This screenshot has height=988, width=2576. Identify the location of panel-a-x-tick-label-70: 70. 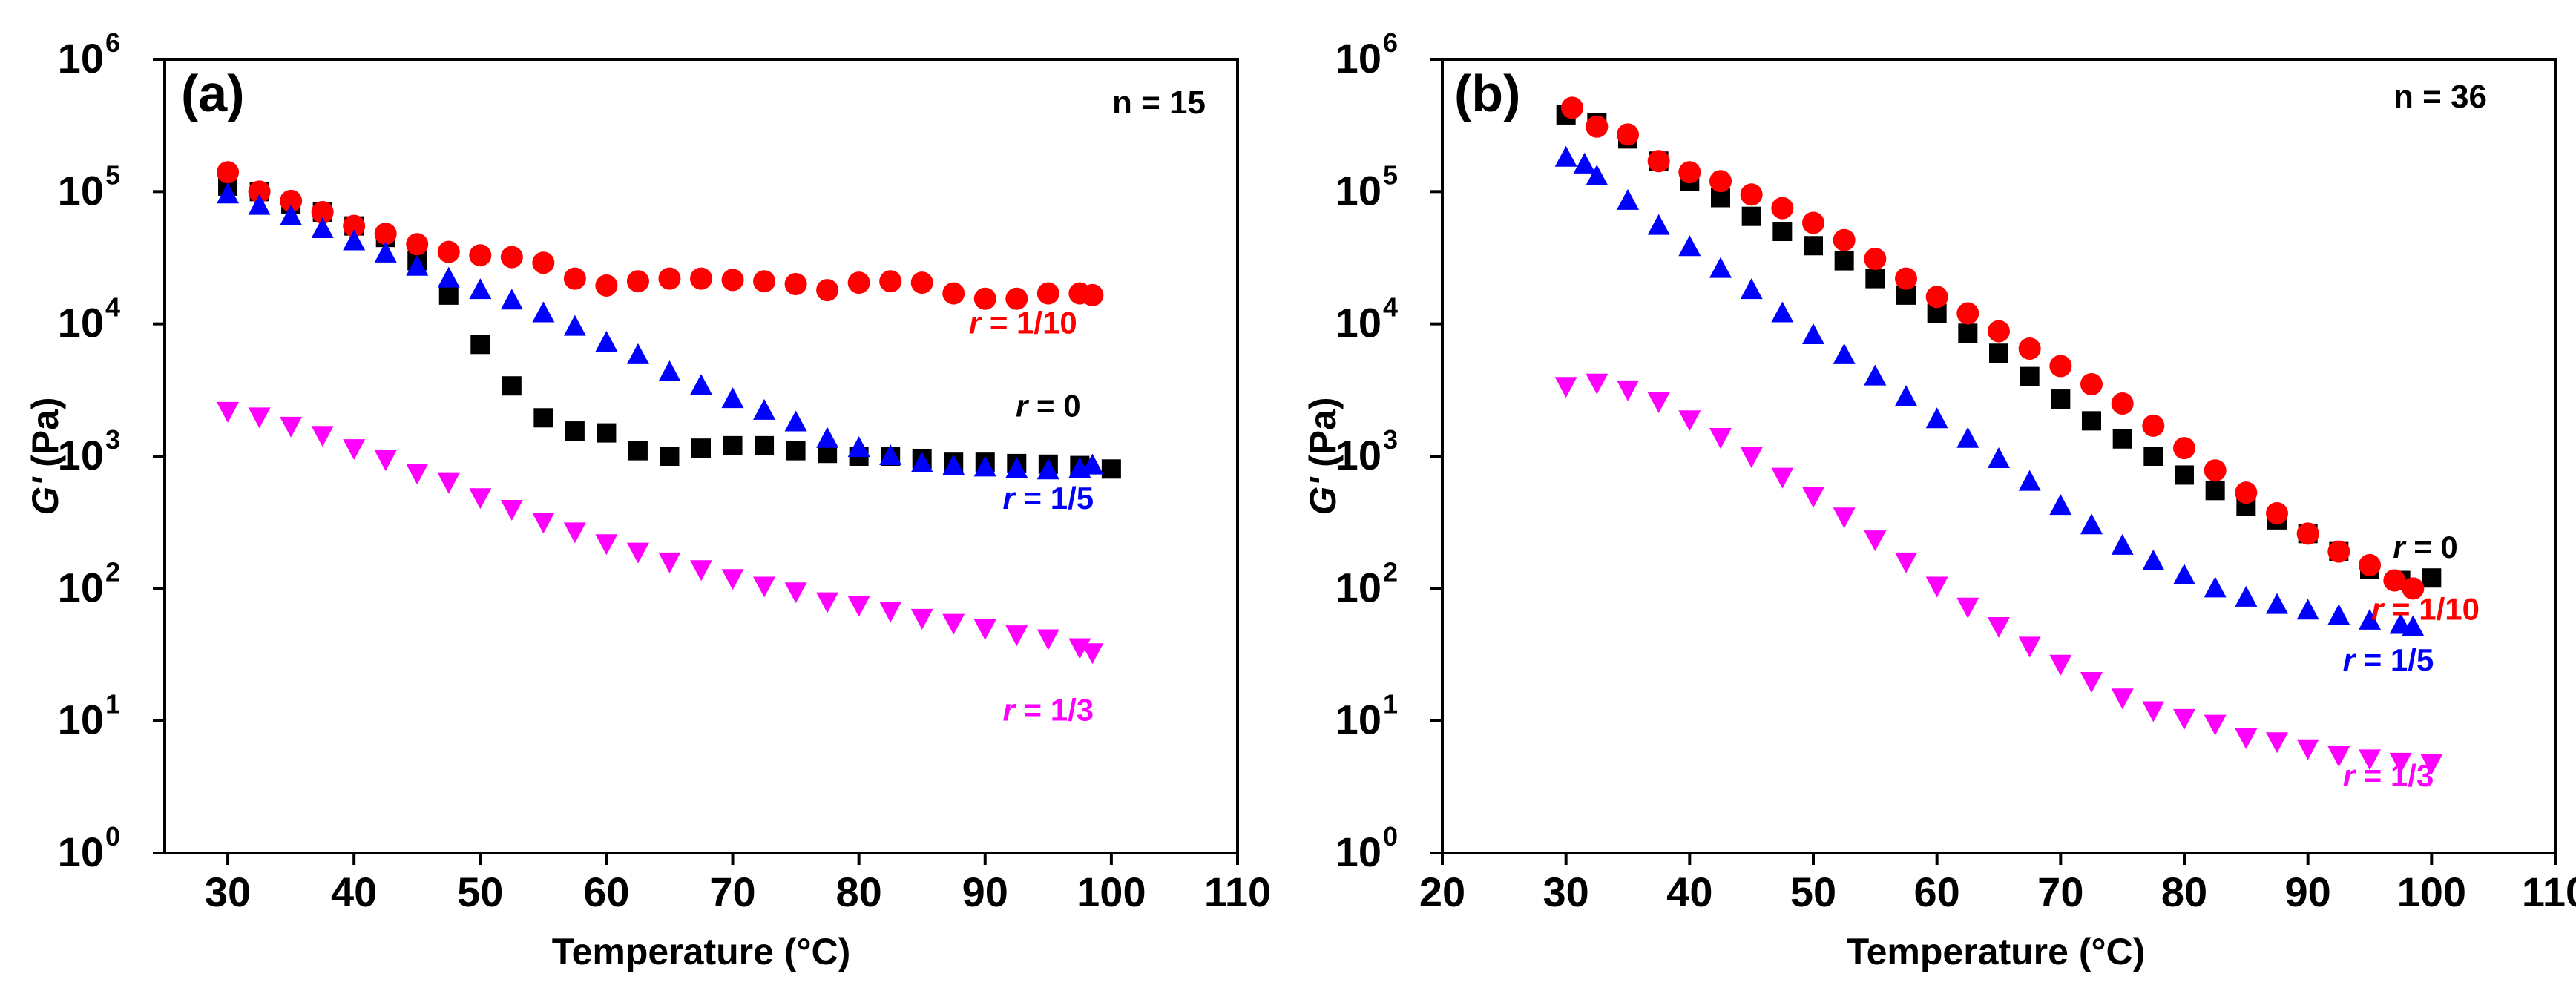
(732, 892).